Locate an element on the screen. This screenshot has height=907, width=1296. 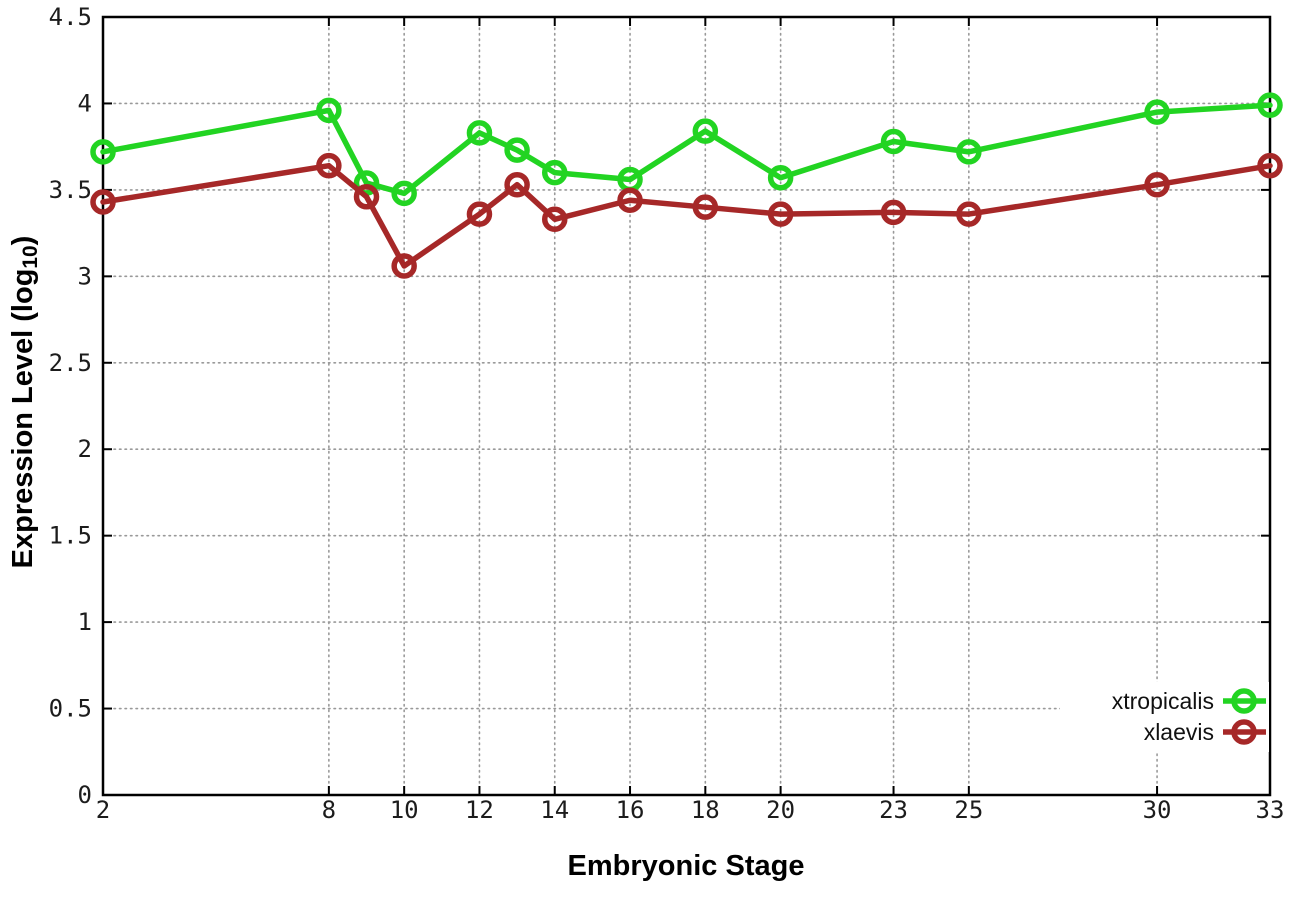
x-tick-label: 12 is located at coordinates (479, 810).